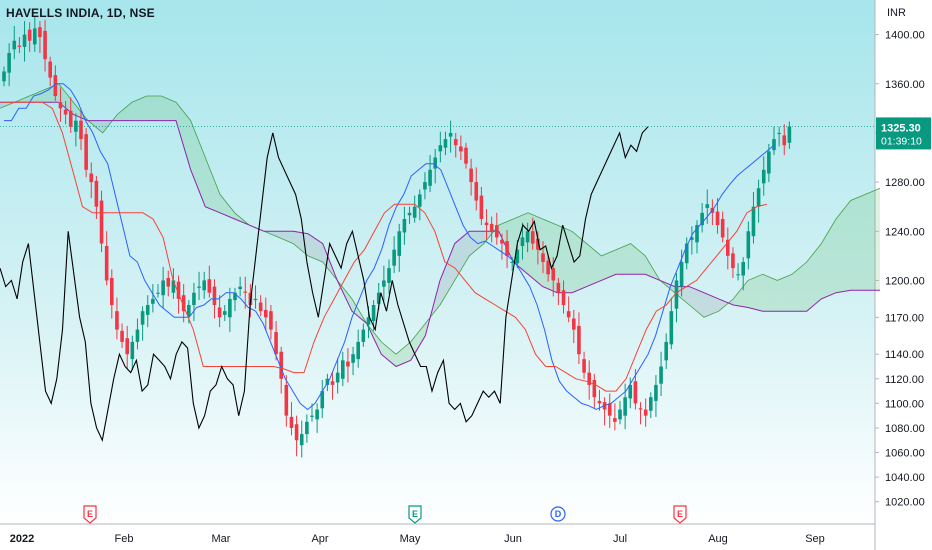 Image resolution: width=932 pixels, height=550 pixels. I want to click on price-badge, so click(903, 133).